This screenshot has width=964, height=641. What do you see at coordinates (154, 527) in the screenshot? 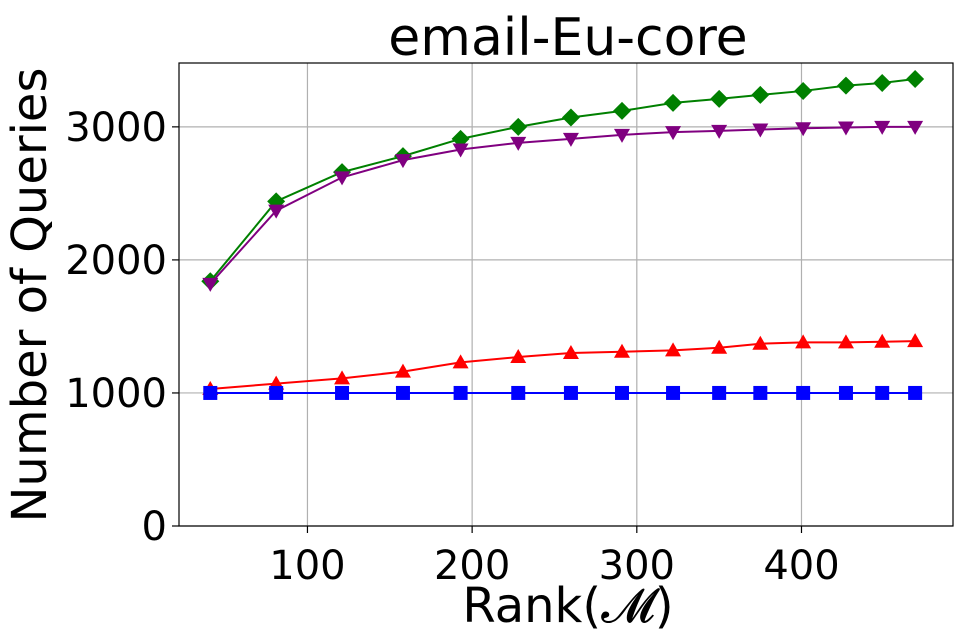
I see `y-tick-label: 0` at bounding box center [154, 527].